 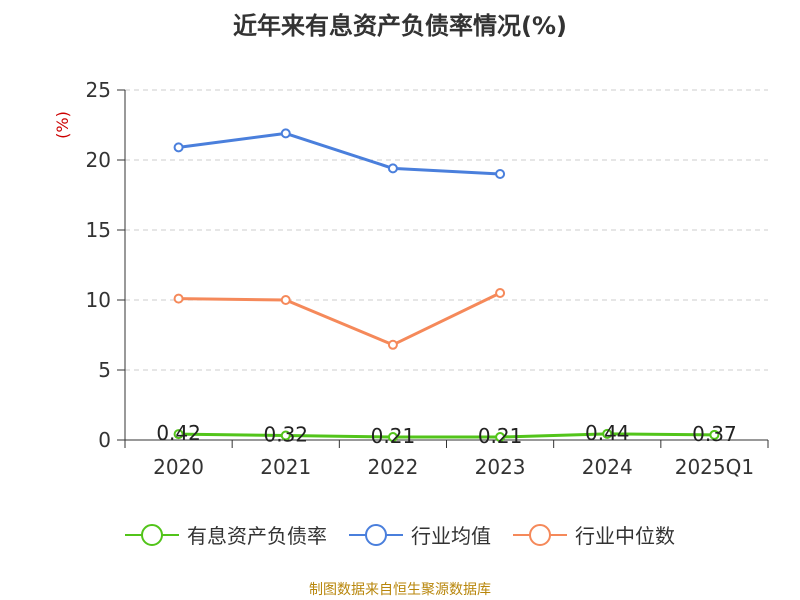 What do you see at coordinates (98, 90) in the screenshot?
I see `y-tick-label: 25` at bounding box center [98, 90].